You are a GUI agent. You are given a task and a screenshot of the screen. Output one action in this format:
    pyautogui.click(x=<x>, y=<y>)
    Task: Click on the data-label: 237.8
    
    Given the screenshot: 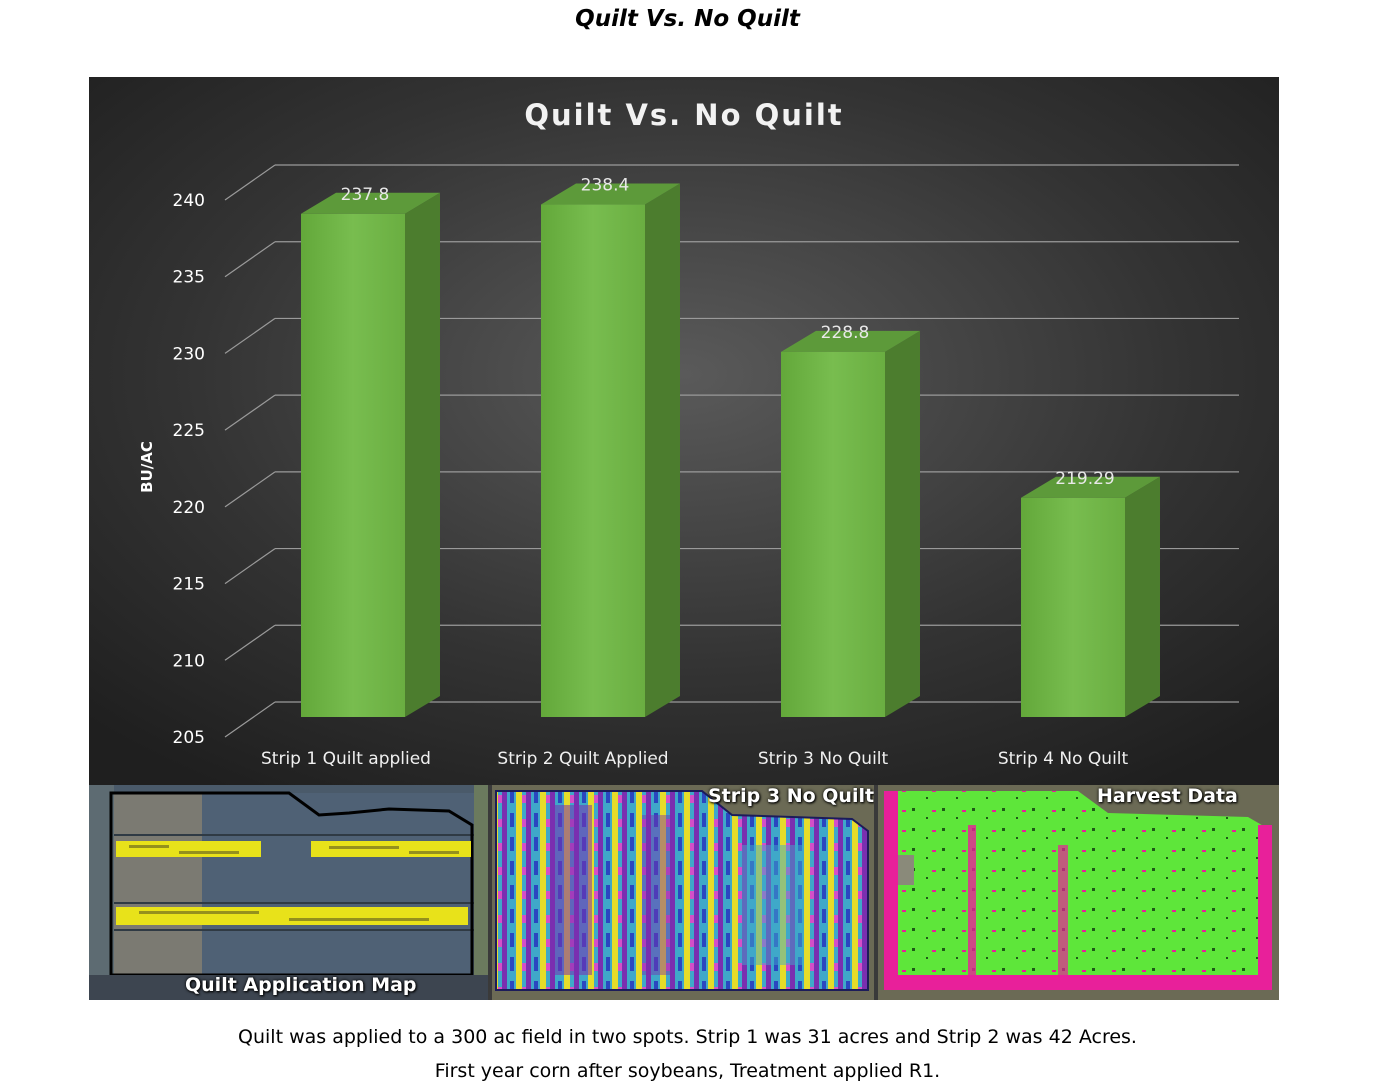 What is the action you would take?
    pyautogui.click(x=365, y=195)
    